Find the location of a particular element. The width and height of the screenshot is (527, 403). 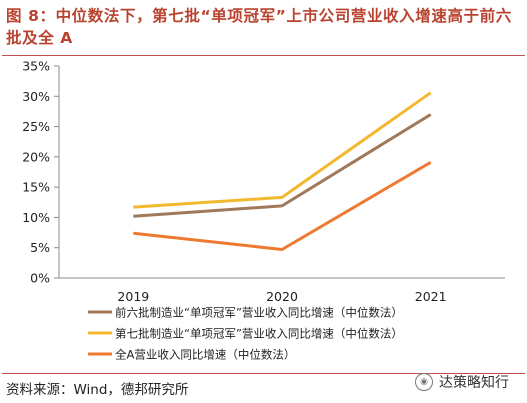

y-tick-label: 30% is located at coordinates (36, 96).